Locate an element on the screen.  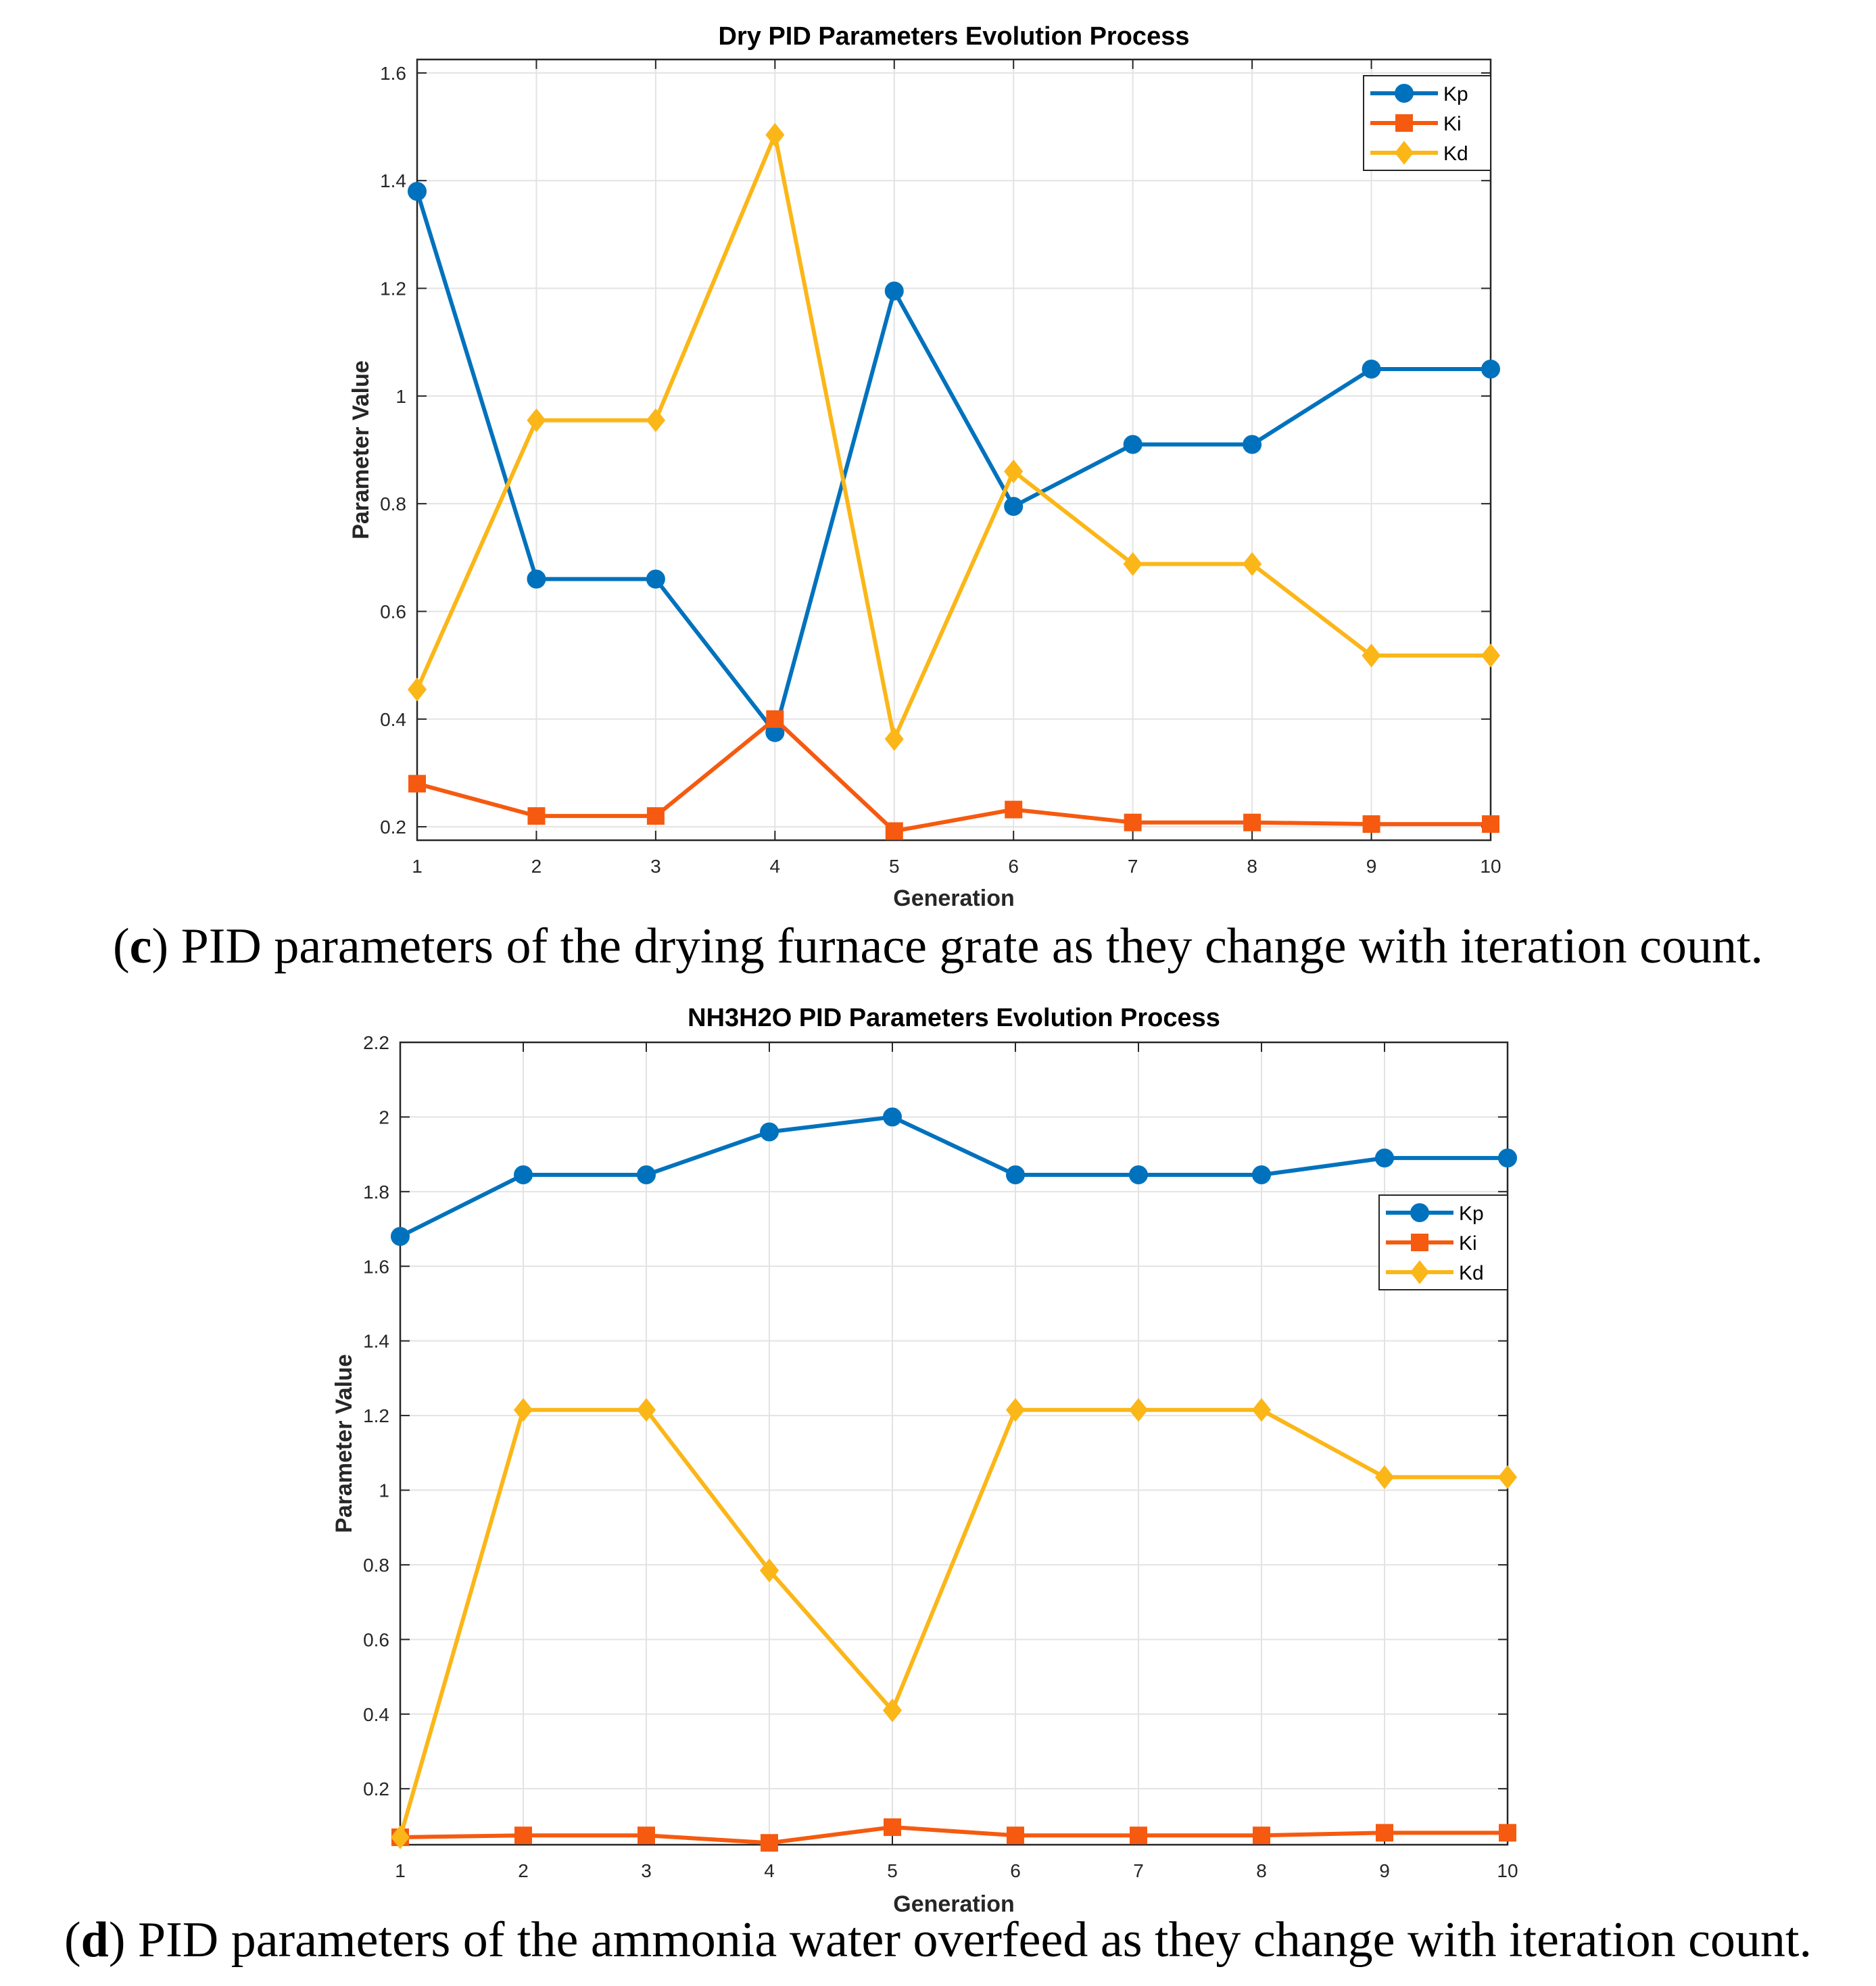
caption-c-letter: c is located at coordinates (140, 946).